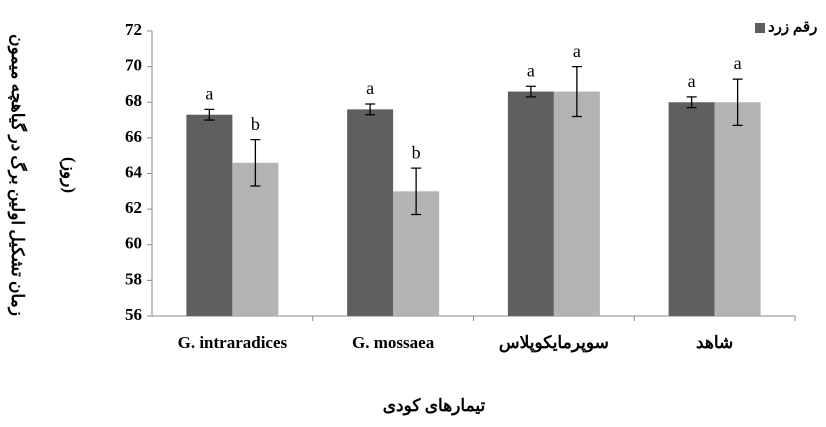 The image size is (826, 427). I want to click on x-tick-label: G. intraradices, so click(233, 342).